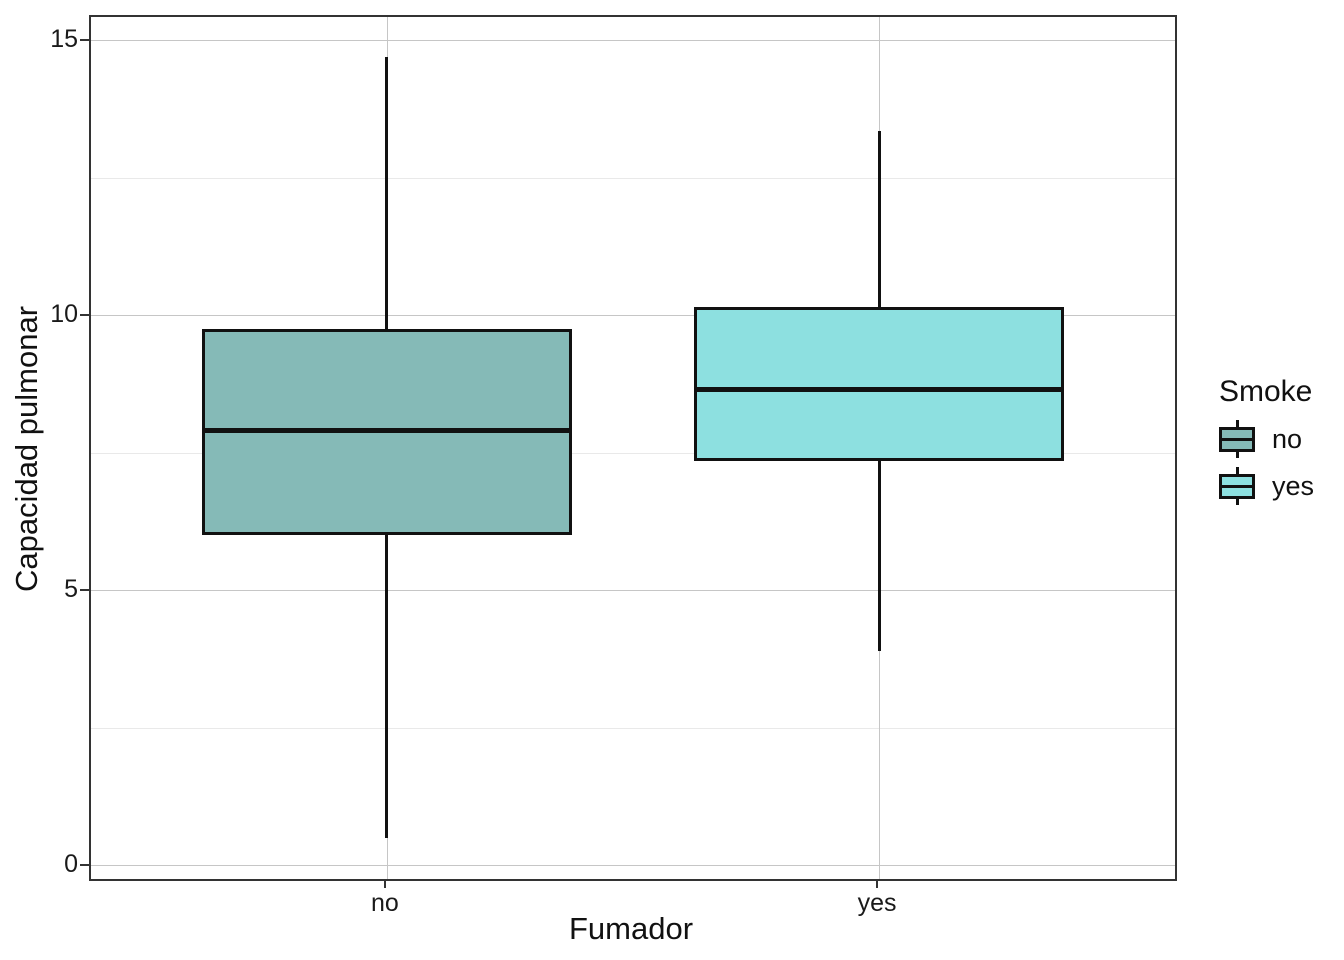 This screenshot has width=1344, height=960. I want to click on legend-entry: yes, so click(1266, 486).